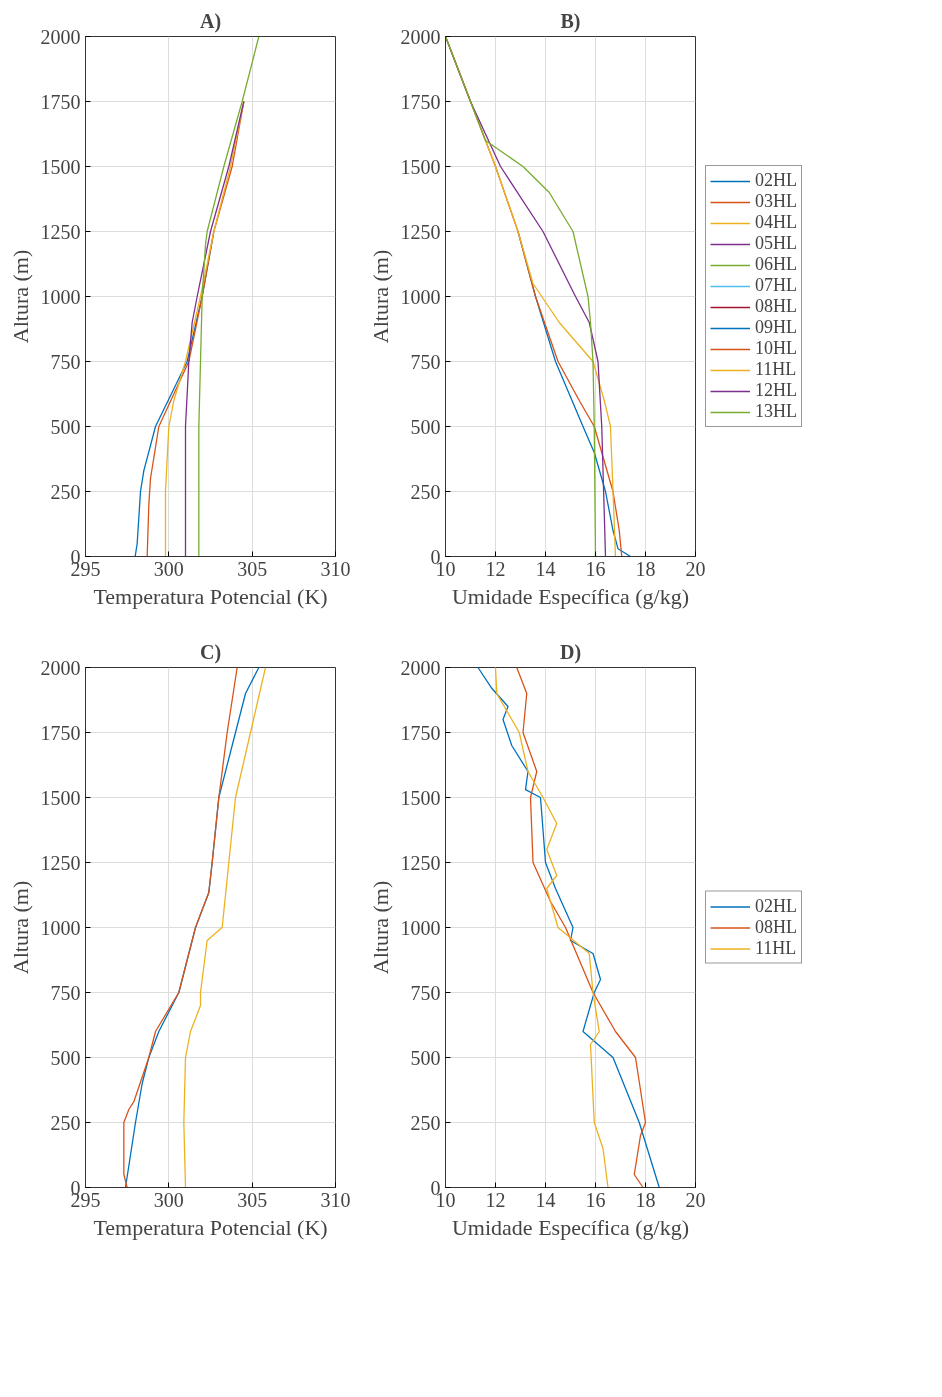 The image size is (942, 1397). What do you see at coordinates (776, 348) in the screenshot?
I see `legend-label: 10HL` at bounding box center [776, 348].